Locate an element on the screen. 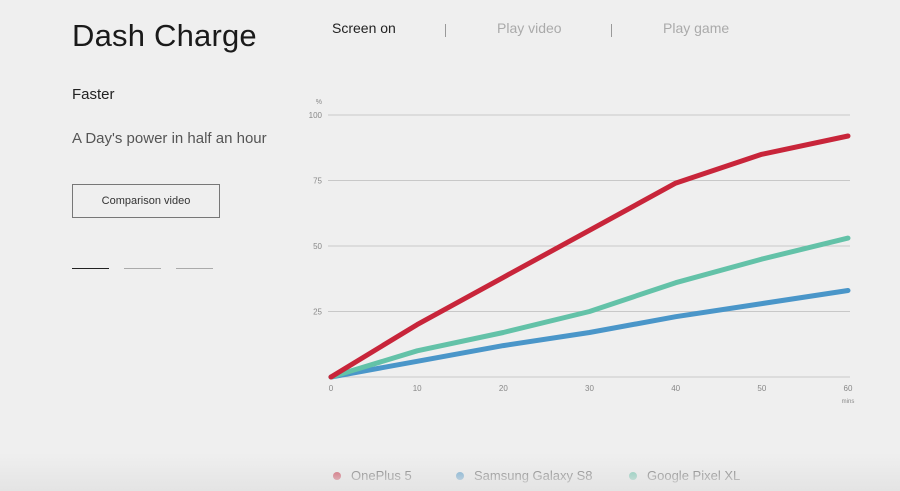 The image size is (900, 491). y-tick-label: 25 is located at coordinates (317, 312).